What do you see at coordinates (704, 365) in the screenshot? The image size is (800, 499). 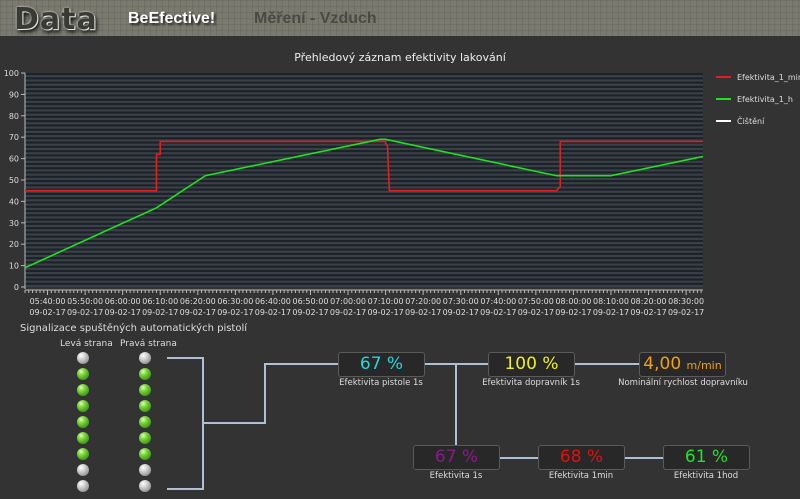 I see `conveyor-speed-unit: m/min` at bounding box center [704, 365].